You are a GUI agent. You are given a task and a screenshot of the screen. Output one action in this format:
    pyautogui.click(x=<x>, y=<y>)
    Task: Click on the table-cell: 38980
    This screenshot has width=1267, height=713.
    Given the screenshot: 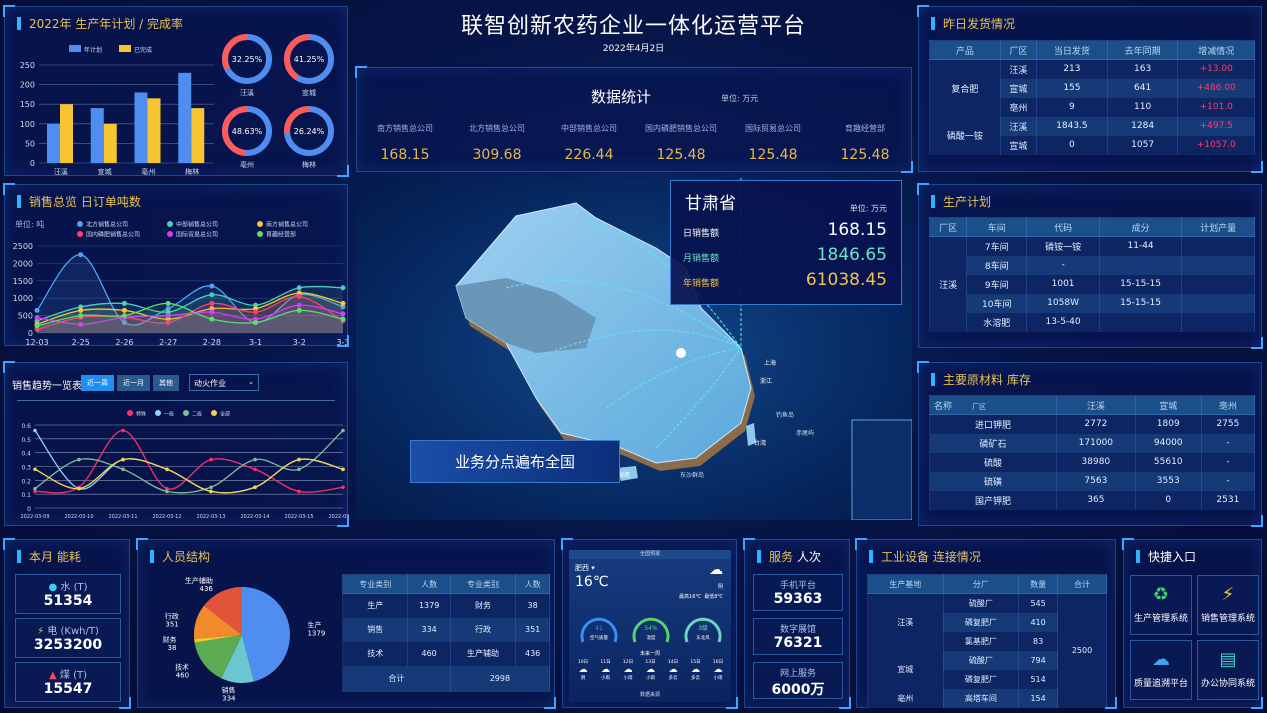 What is the action you would take?
    pyautogui.click(x=1095, y=462)
    